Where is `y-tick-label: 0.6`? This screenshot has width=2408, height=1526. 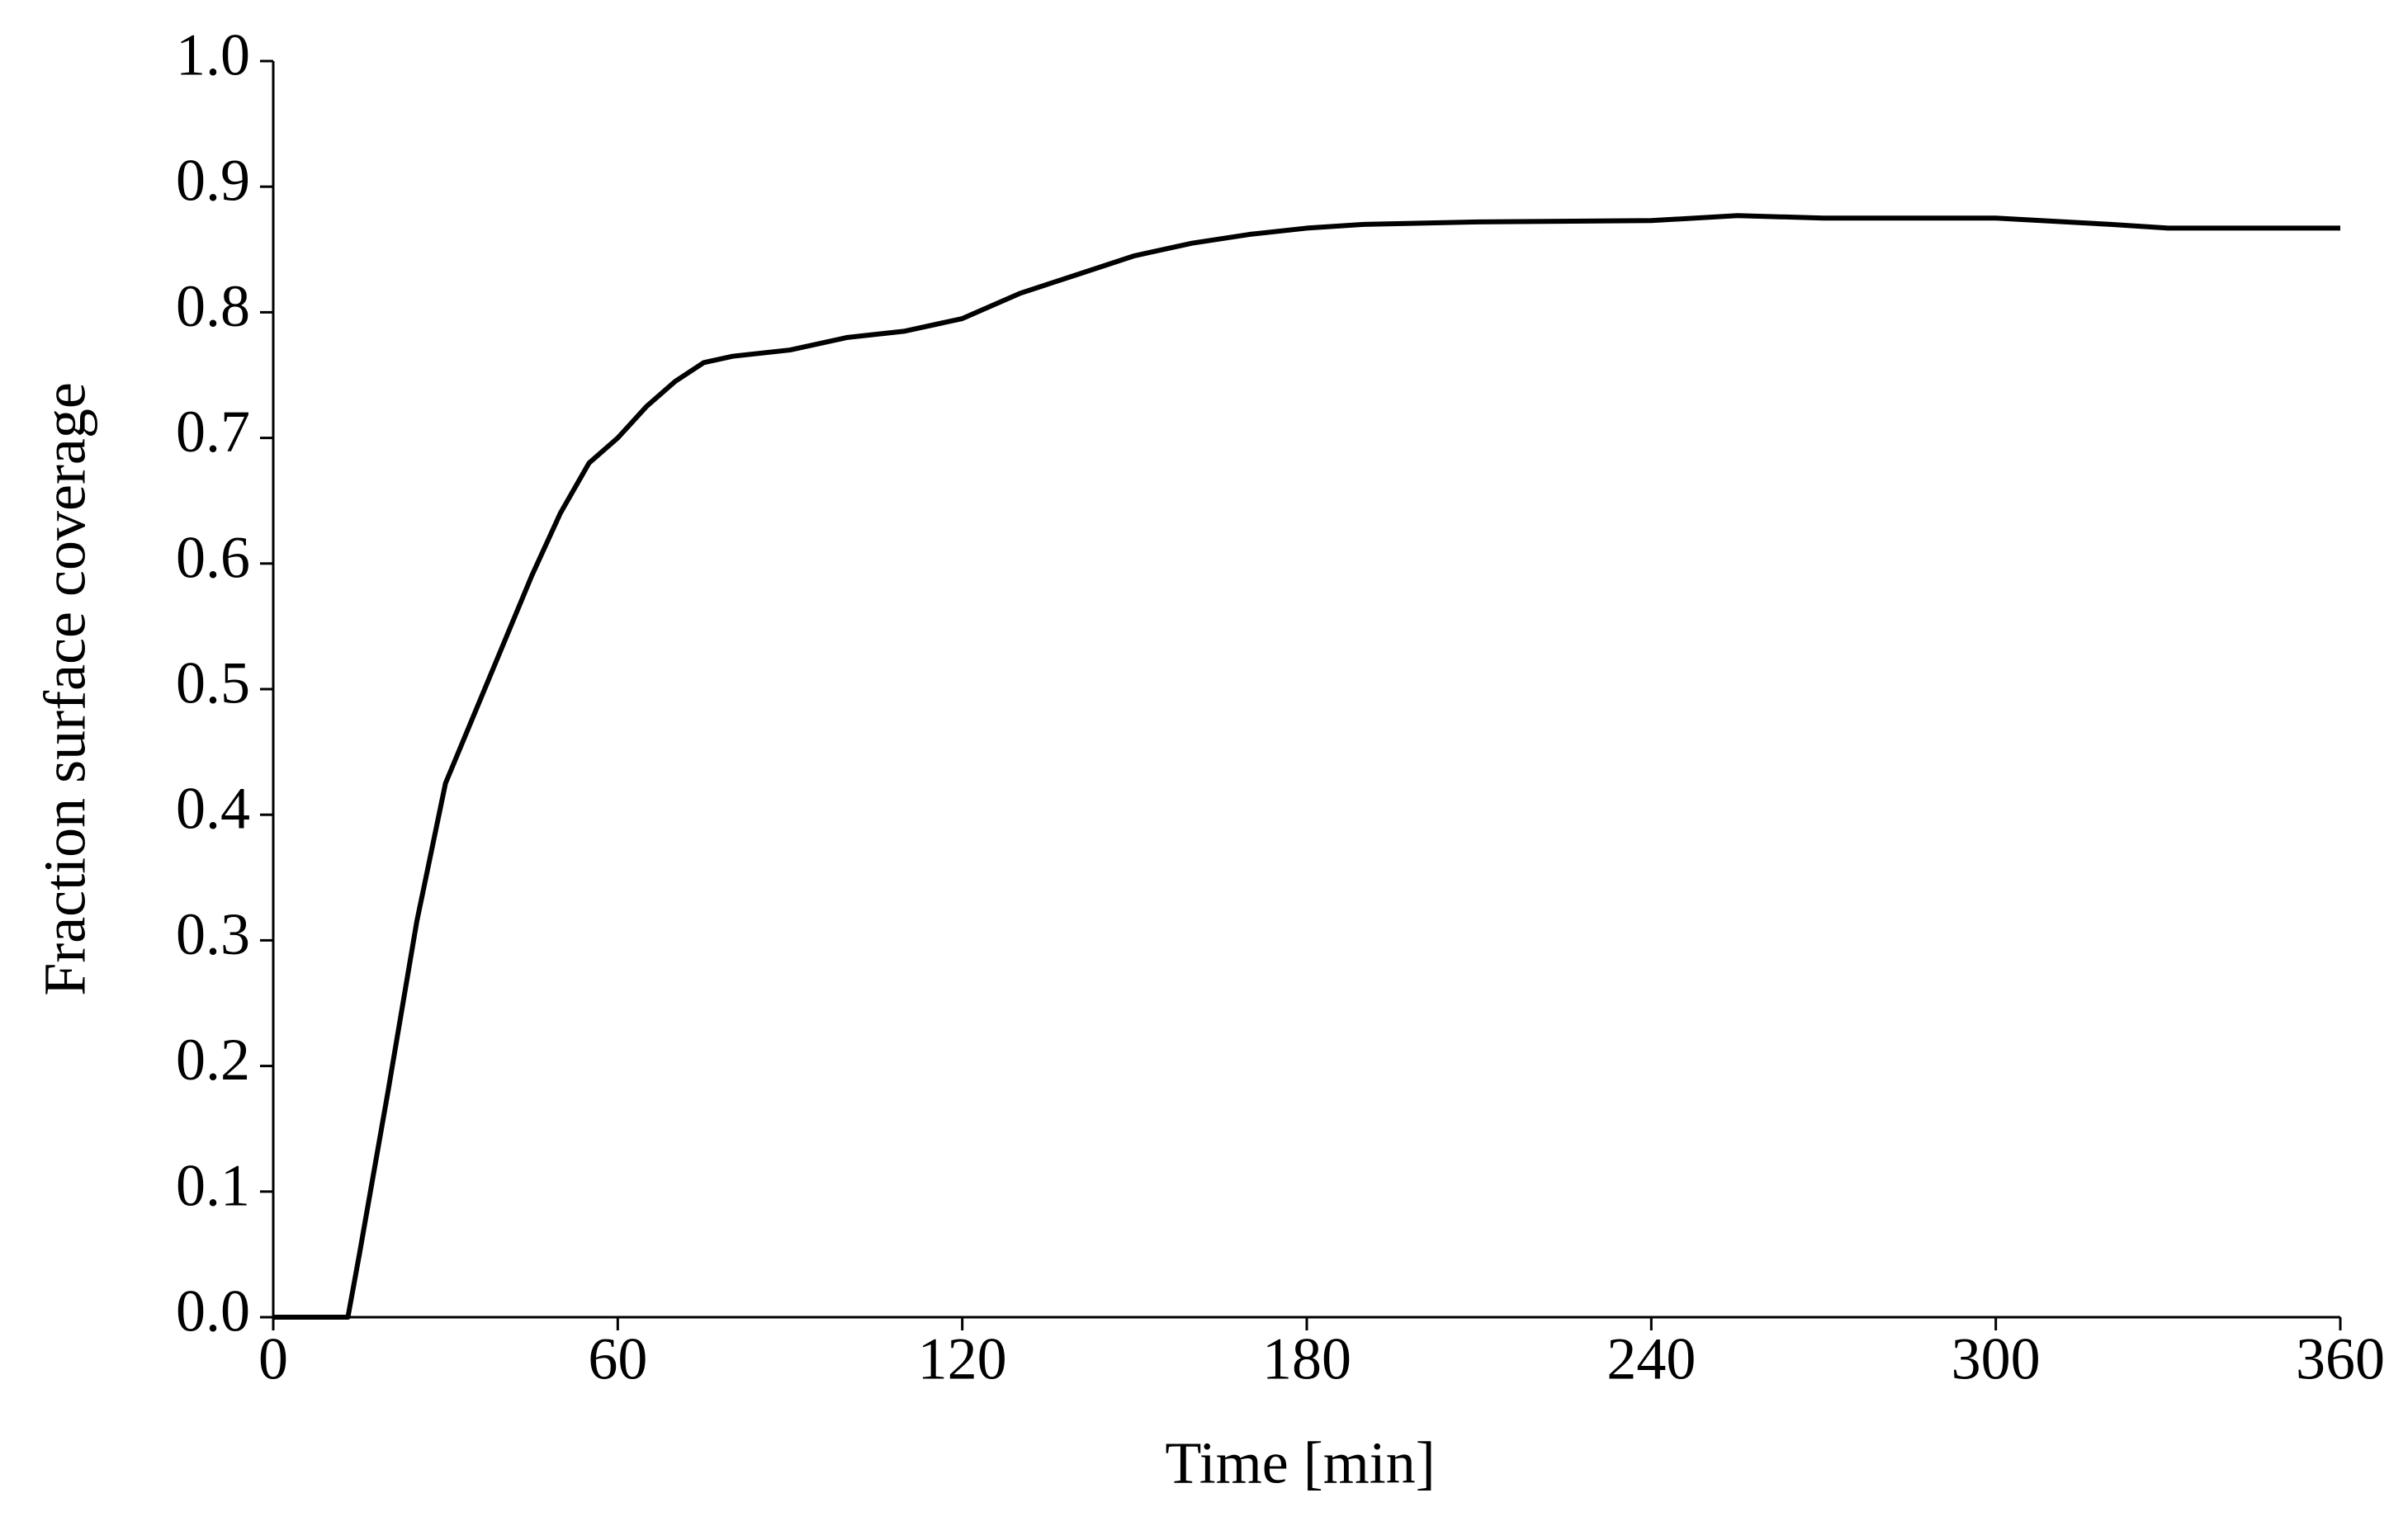 y-tick-label: 0.6 is located at coordinates (213, 557).